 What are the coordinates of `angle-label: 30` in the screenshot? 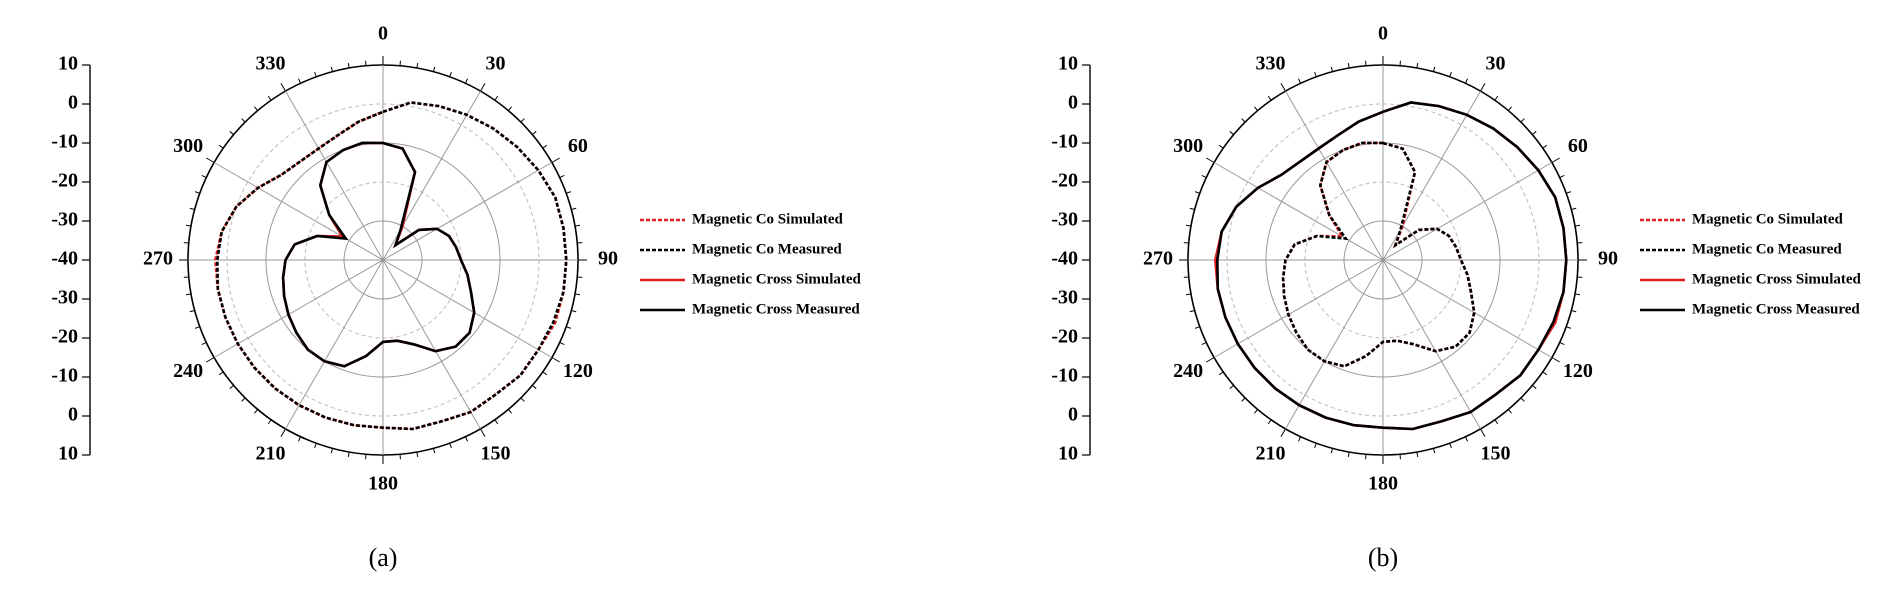 It's located at (496, 64).